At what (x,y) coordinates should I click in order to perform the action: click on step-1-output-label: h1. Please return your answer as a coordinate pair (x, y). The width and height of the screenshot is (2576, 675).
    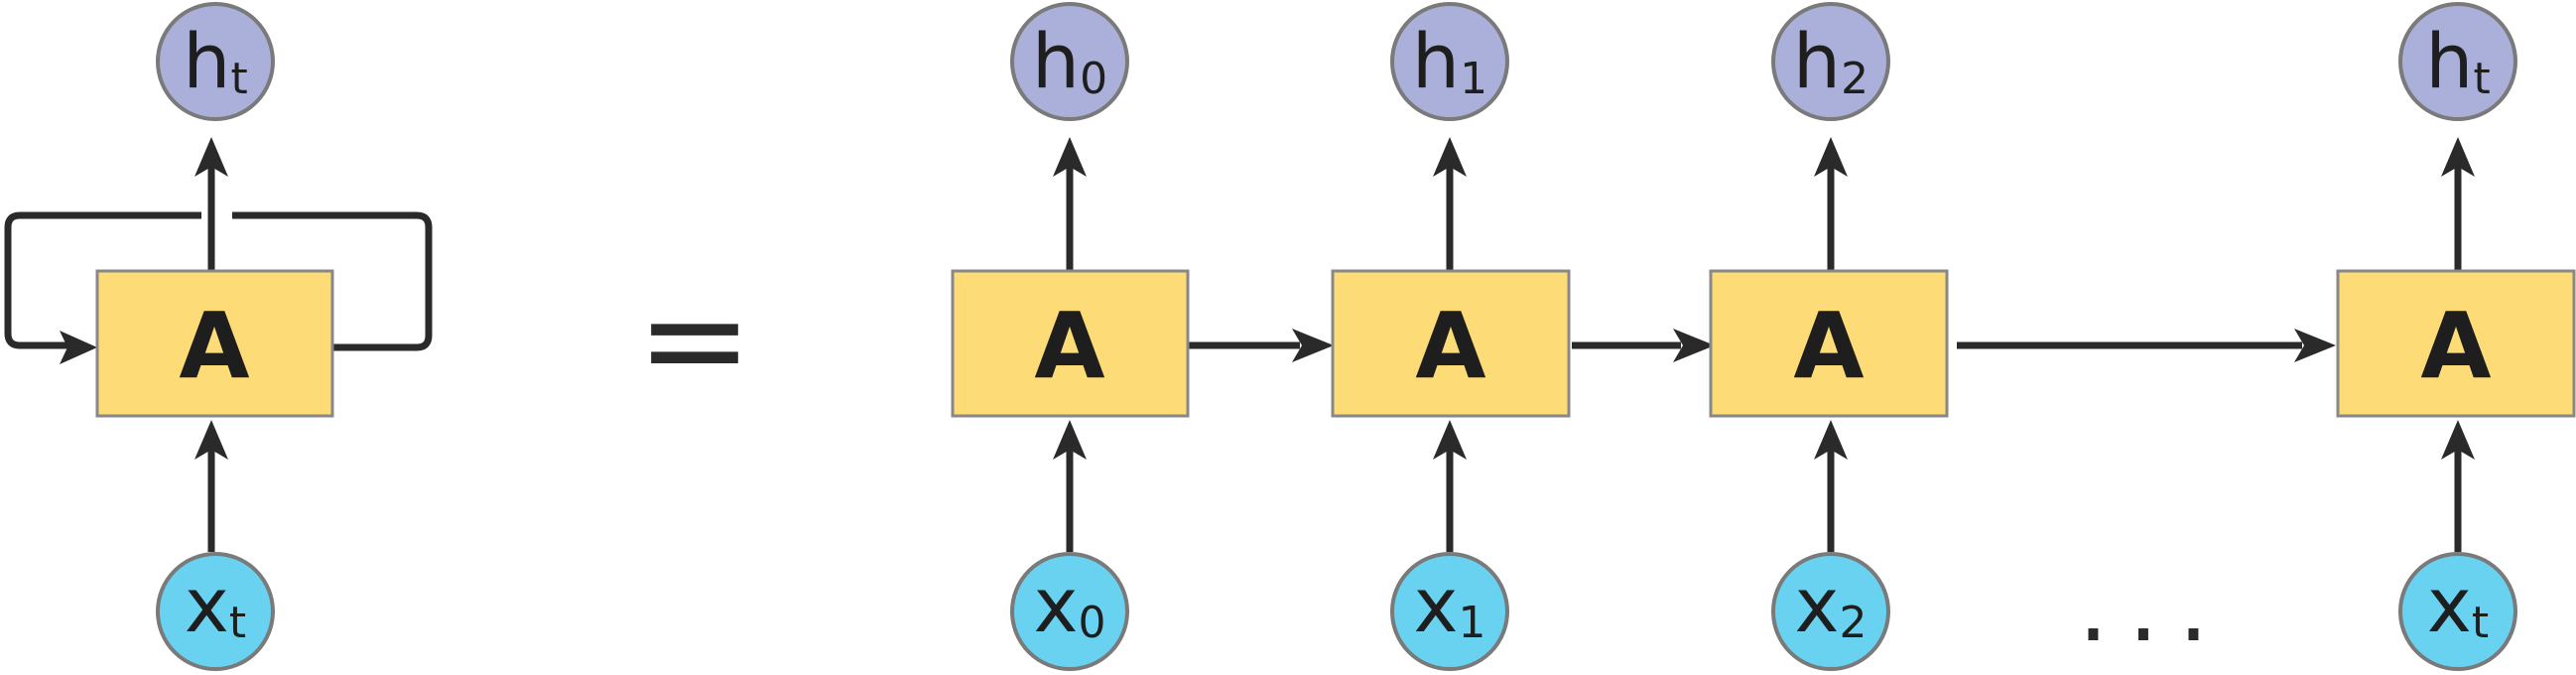
    Looking at the image, I should click on (1450, 61).